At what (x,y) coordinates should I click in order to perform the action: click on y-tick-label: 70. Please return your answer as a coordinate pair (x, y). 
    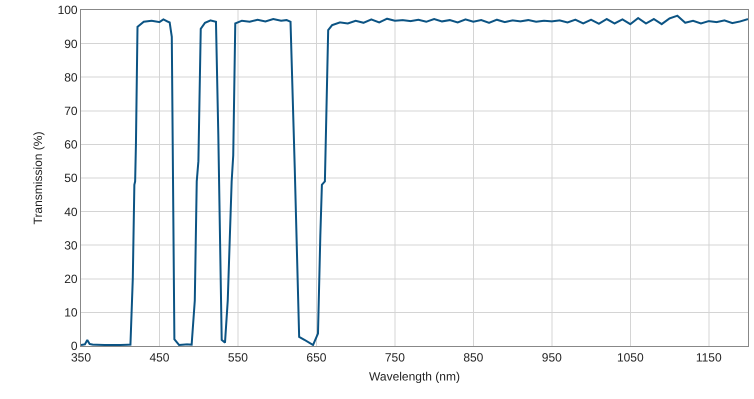
    Looking at the image, I should click on (71, 111).